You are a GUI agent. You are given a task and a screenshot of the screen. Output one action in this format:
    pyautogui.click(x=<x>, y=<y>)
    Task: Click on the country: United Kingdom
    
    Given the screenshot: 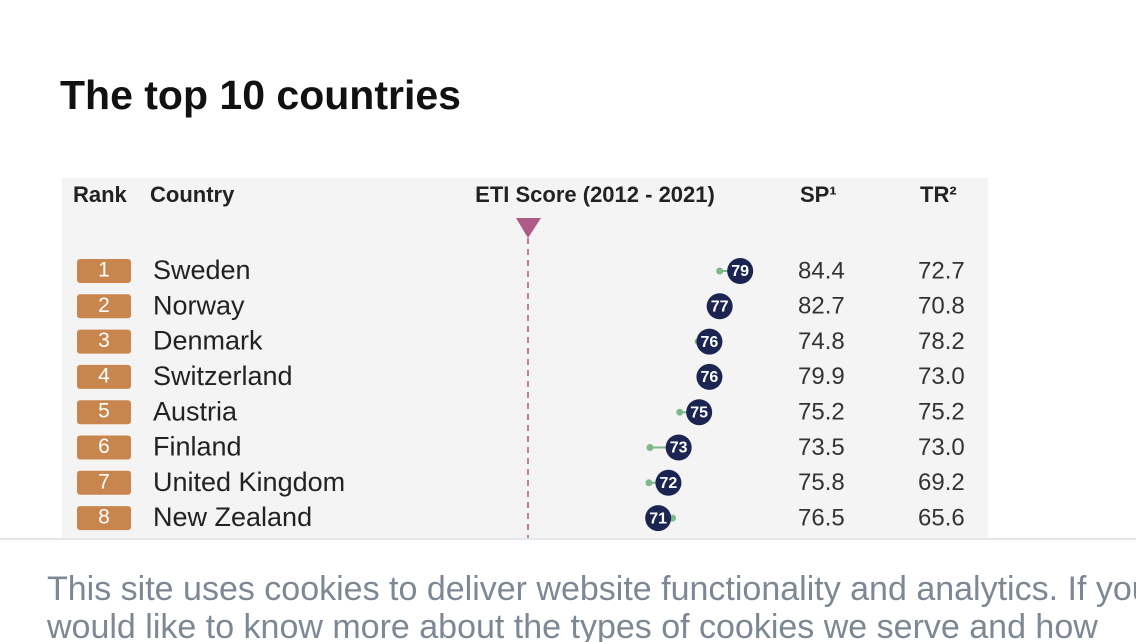 What is the action you would take?
    pyautogui.click(x=249, y=482)
    